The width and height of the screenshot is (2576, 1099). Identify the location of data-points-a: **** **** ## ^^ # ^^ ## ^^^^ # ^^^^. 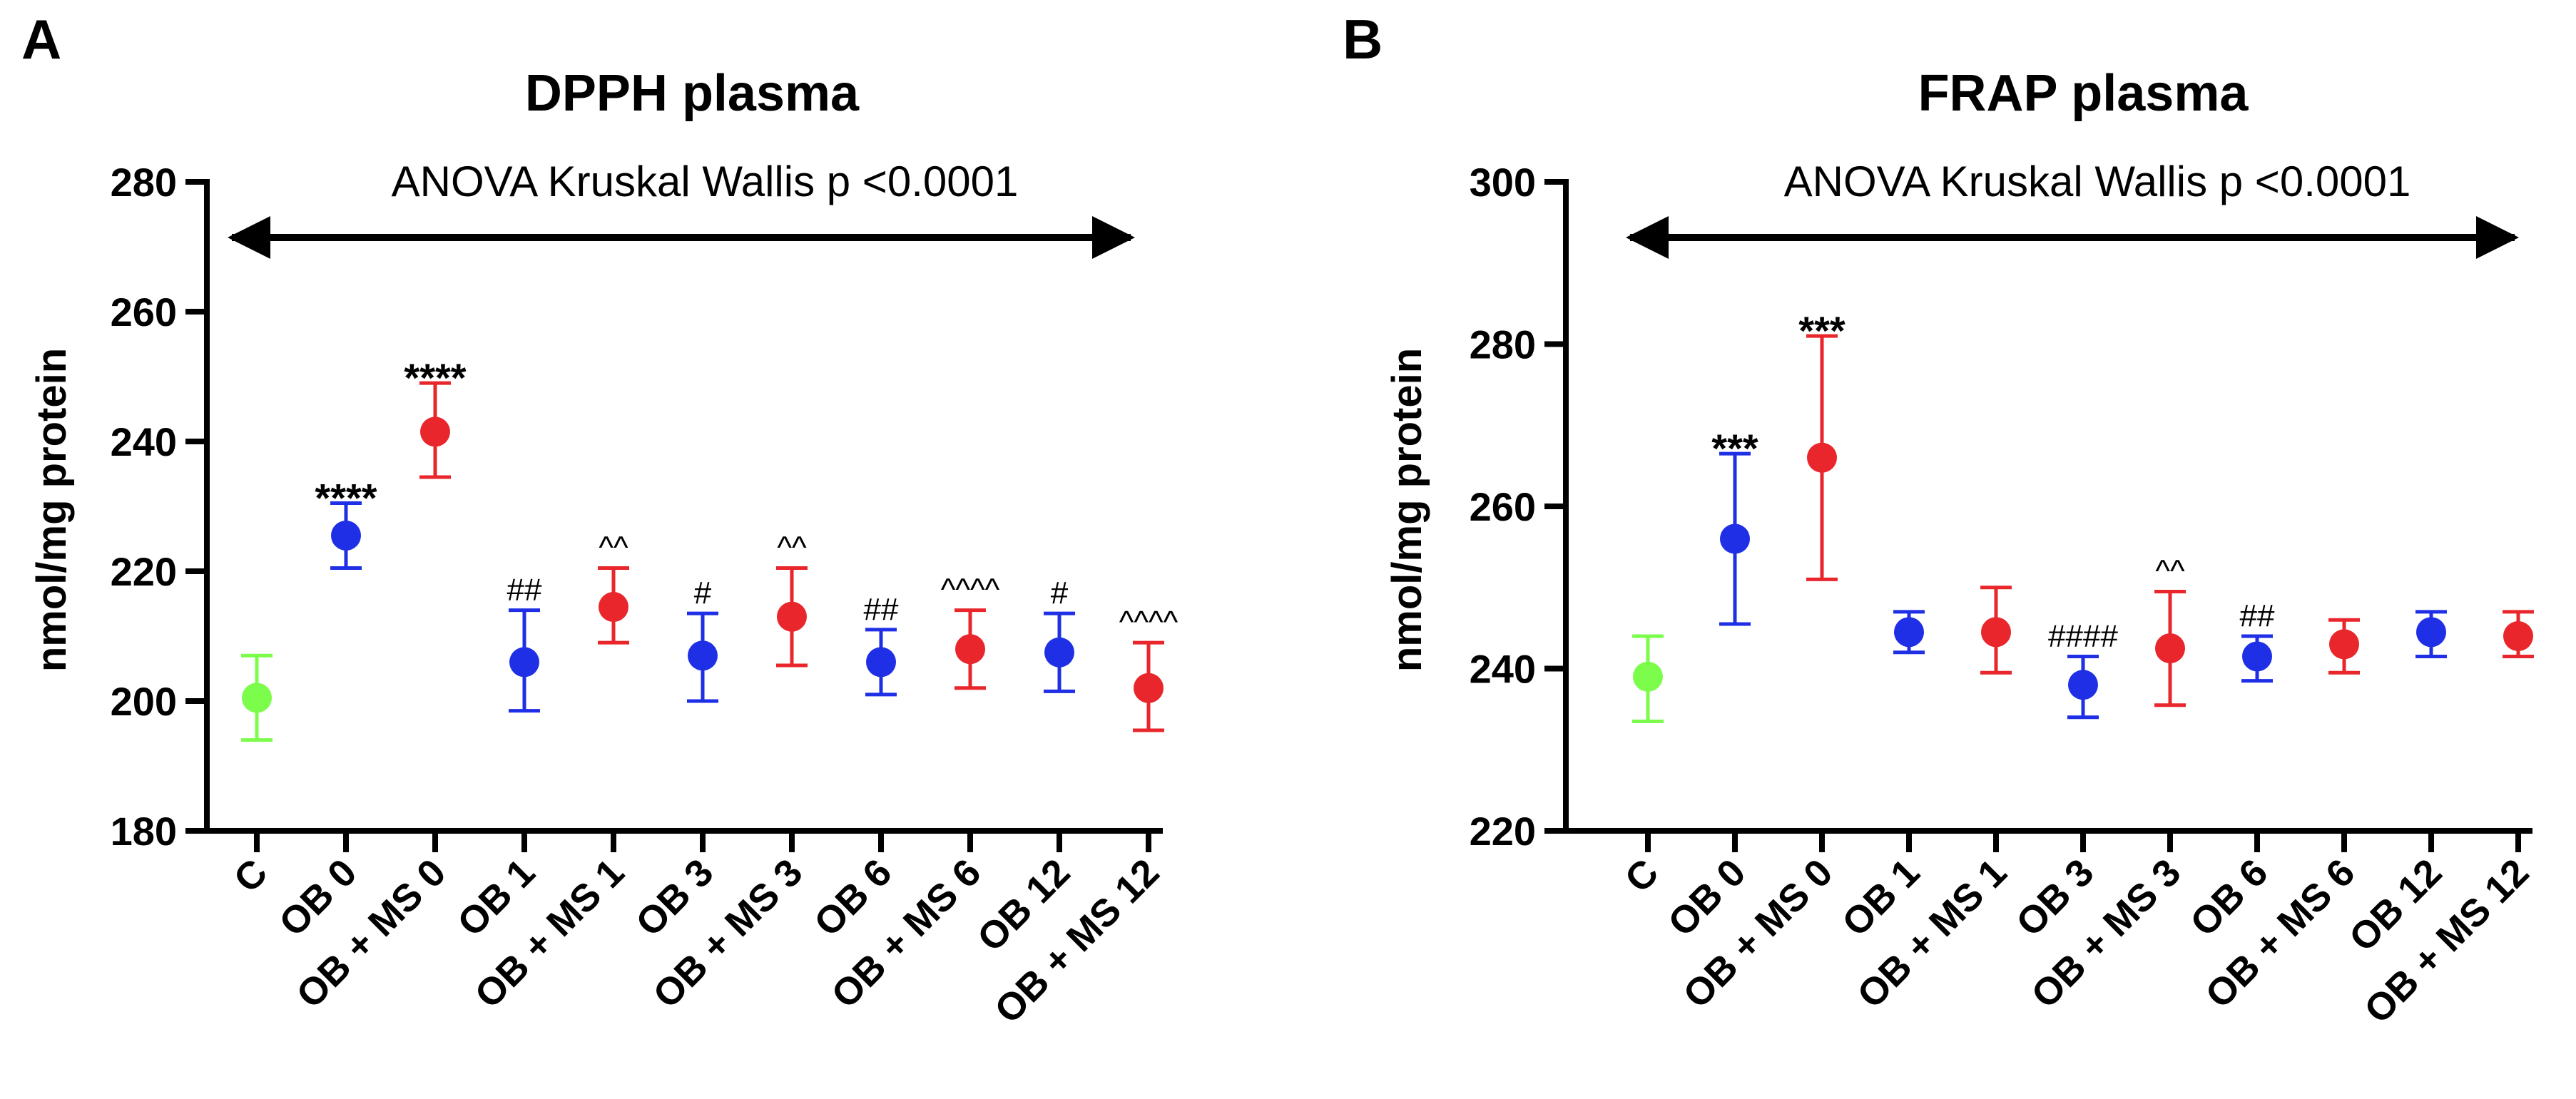
(709, 548).